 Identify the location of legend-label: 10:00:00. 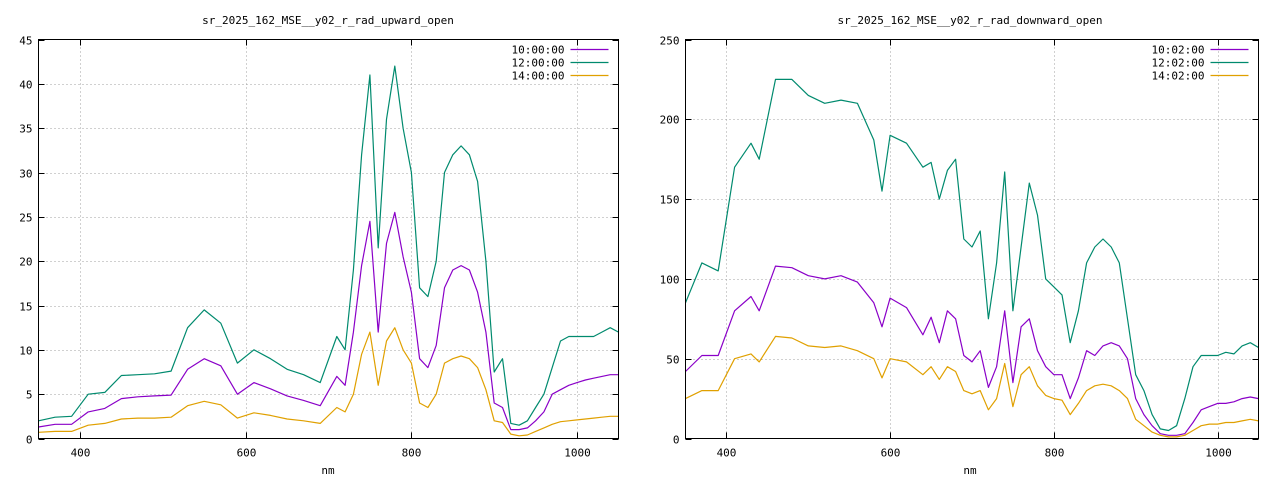
(538, 50).